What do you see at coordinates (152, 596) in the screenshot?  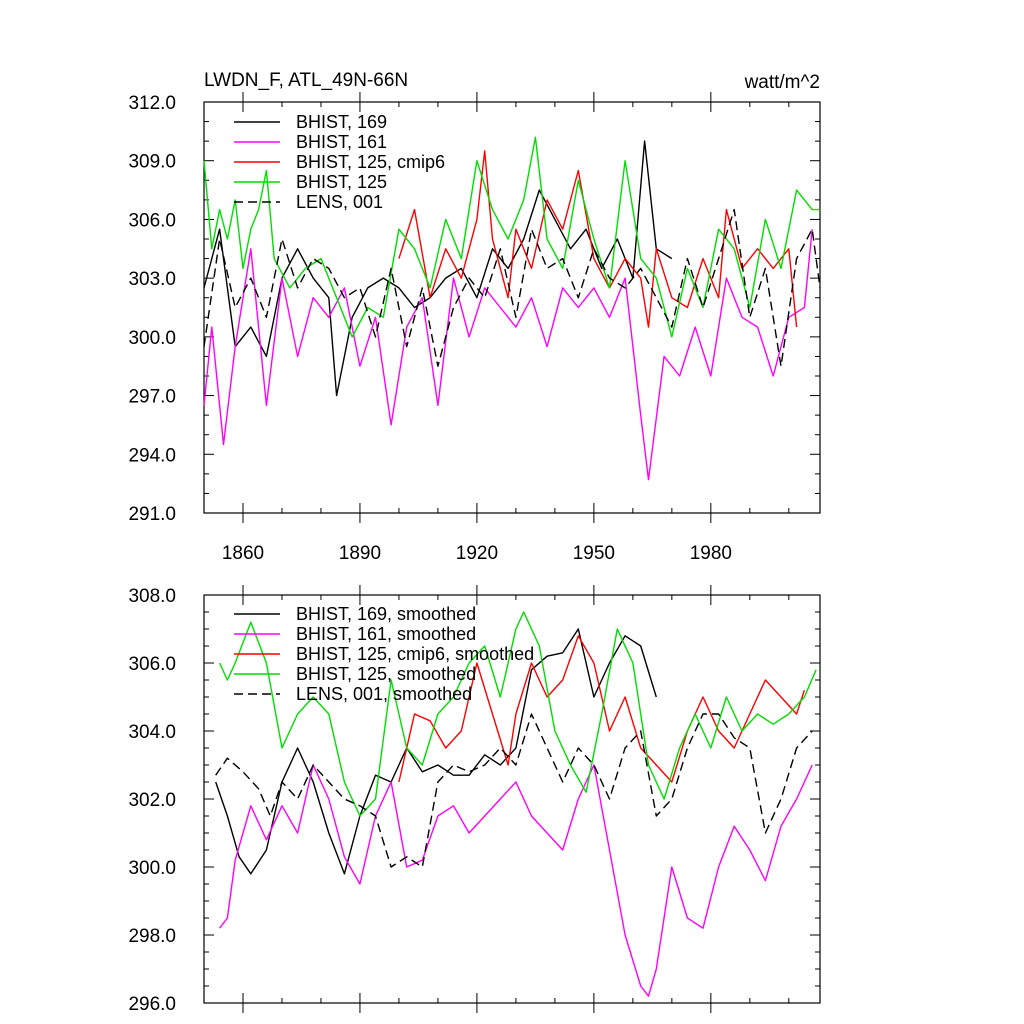 I see `y-tick-label: 308.0` at bounding box center [152, 596].